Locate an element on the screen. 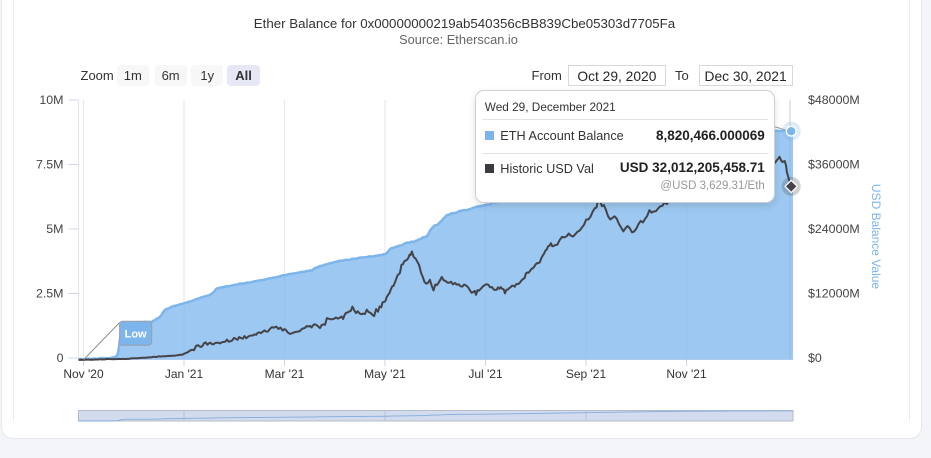 The height and width of the screenshot is (458, 931). svg-text: USD Balance Value is located at coordinates (876, 236).